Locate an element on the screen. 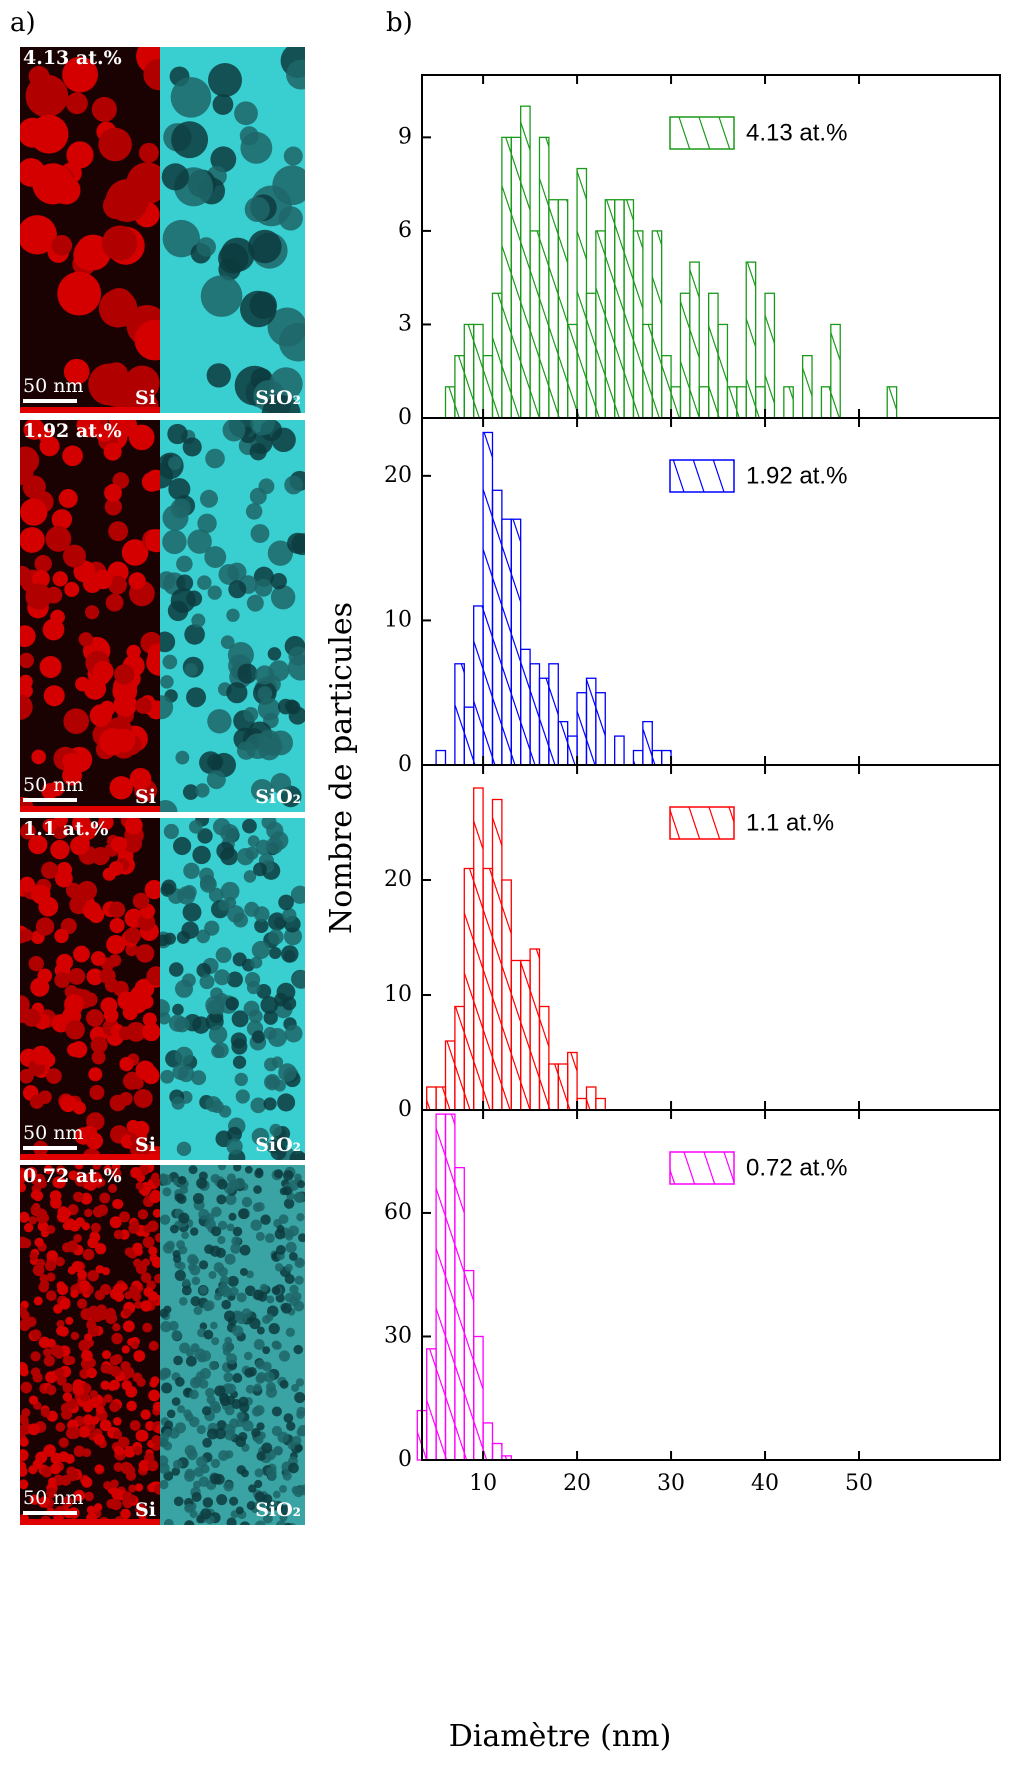 The image size is (1011, 1771). y-tick-label: 3 is located at coordinates (405, 323).